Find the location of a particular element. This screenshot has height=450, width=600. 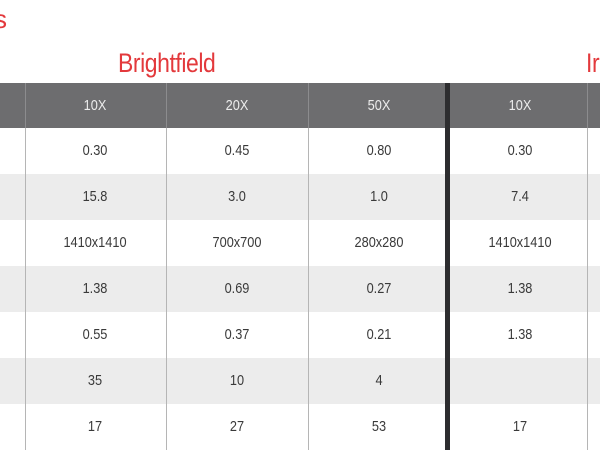

table-cell: 0.27 is located at coordinates (379, 288).